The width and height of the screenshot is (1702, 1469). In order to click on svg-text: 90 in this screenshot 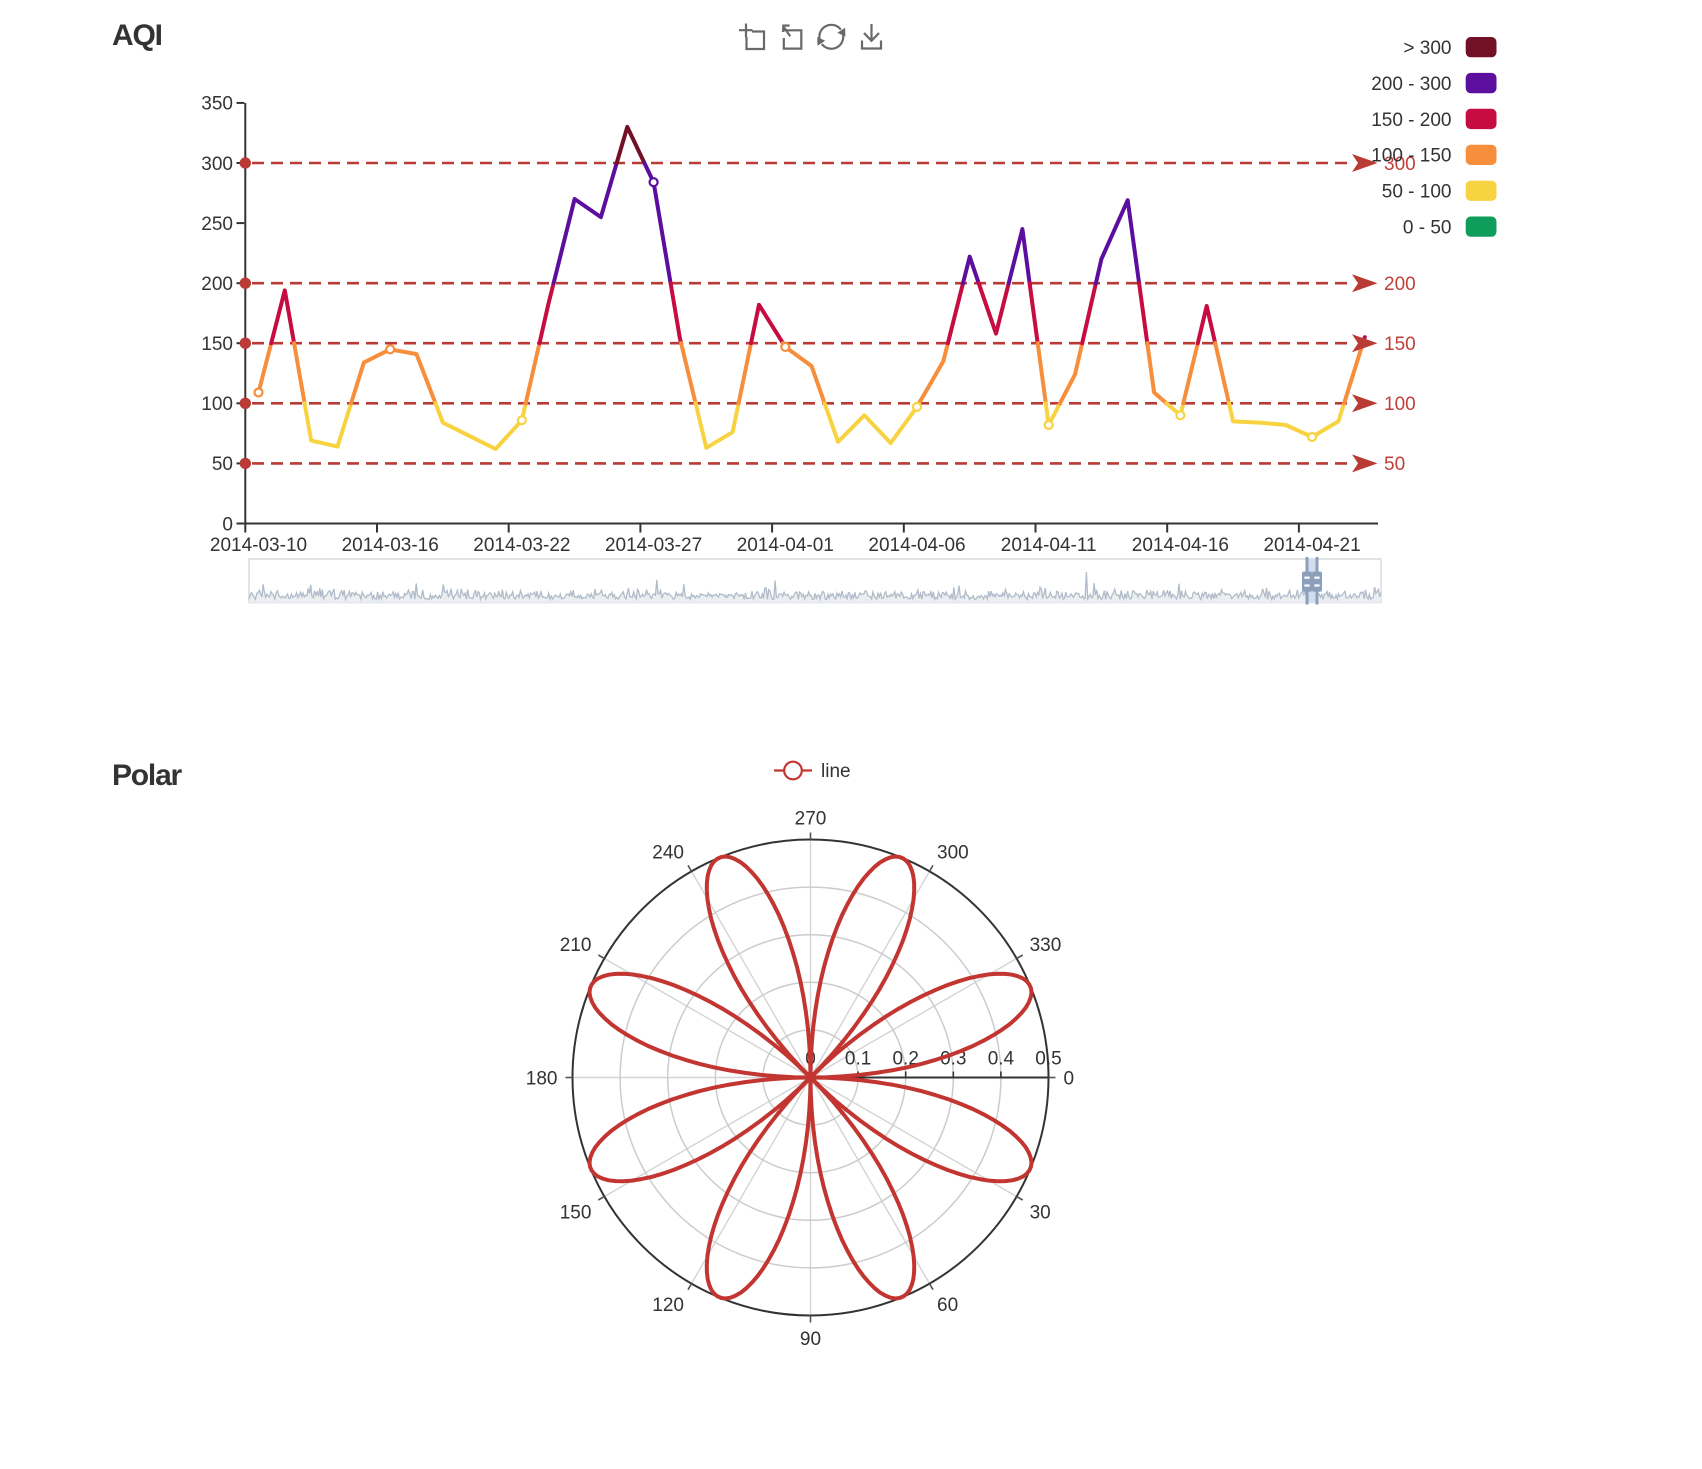, I will do `click(810, 1339)`.